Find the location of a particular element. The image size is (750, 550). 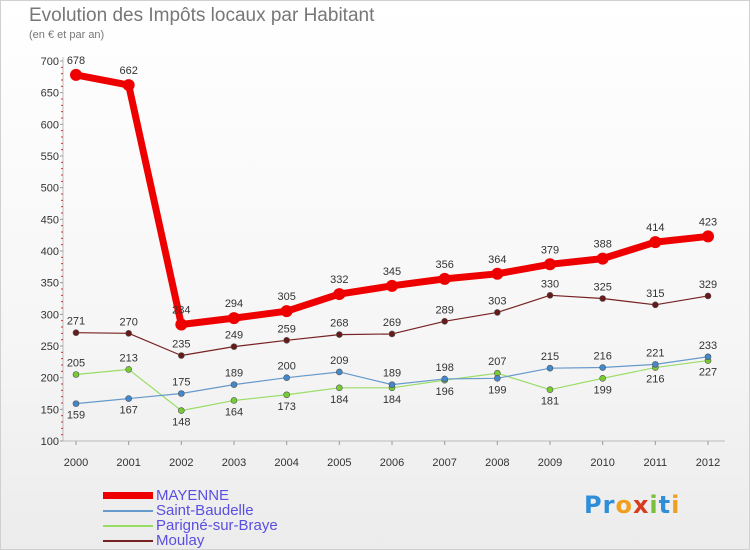

data-label: 200 is located at coordinates (286, 367).